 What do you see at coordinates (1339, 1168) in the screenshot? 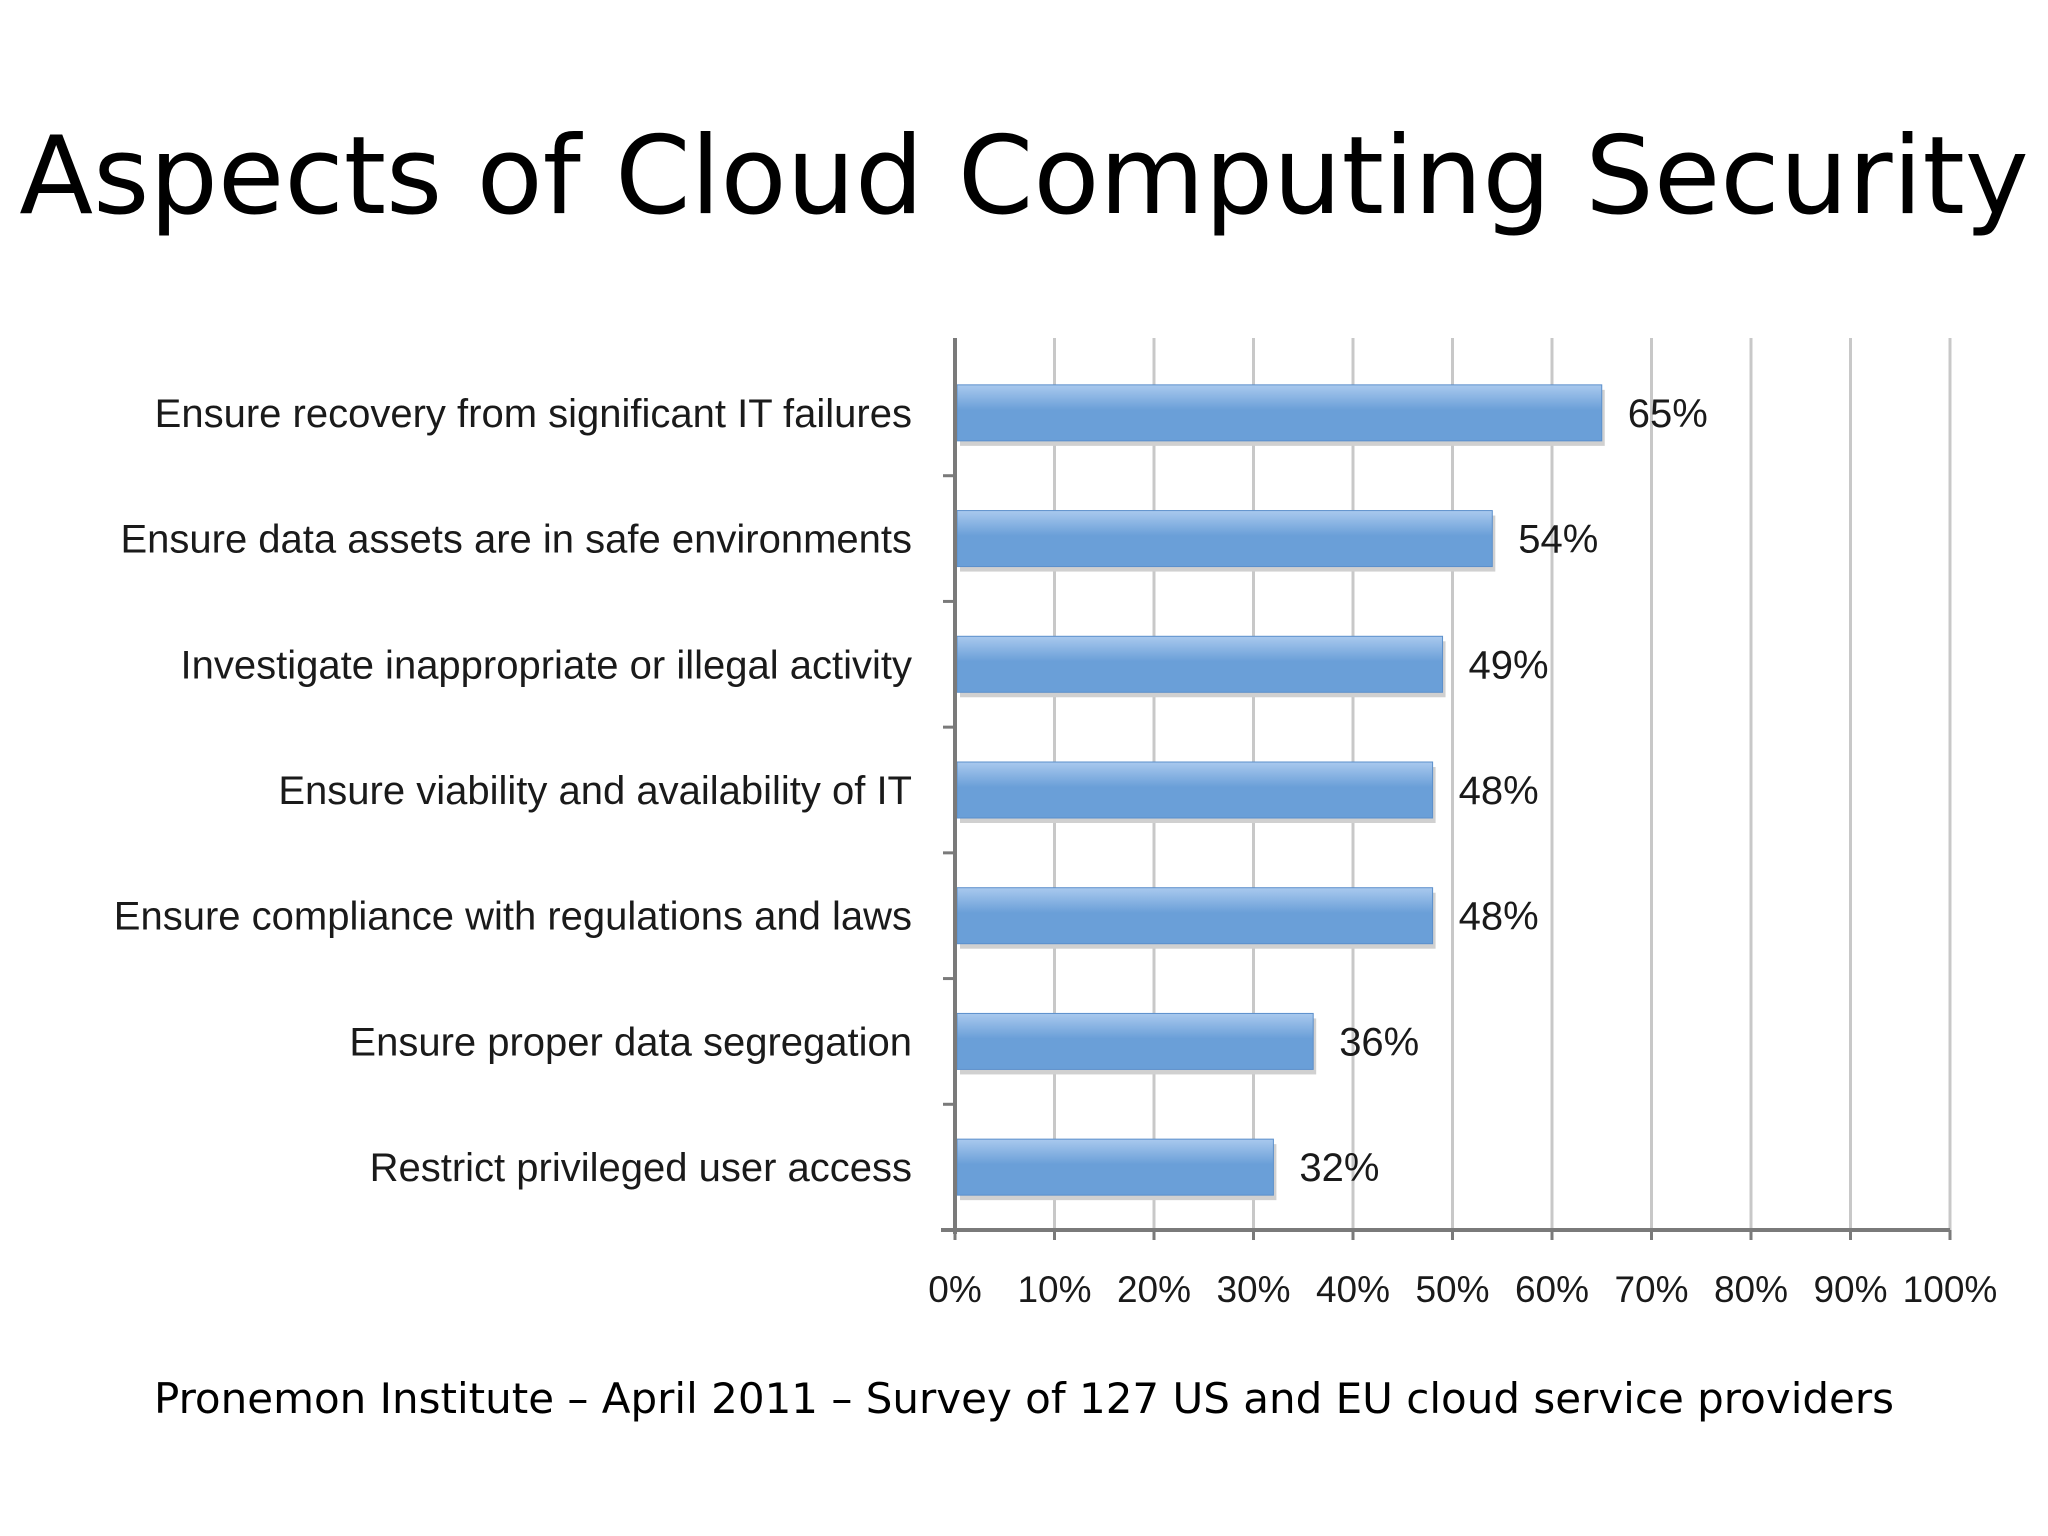
I see `value-label: 32%` at bounding box center [1339, 1168].